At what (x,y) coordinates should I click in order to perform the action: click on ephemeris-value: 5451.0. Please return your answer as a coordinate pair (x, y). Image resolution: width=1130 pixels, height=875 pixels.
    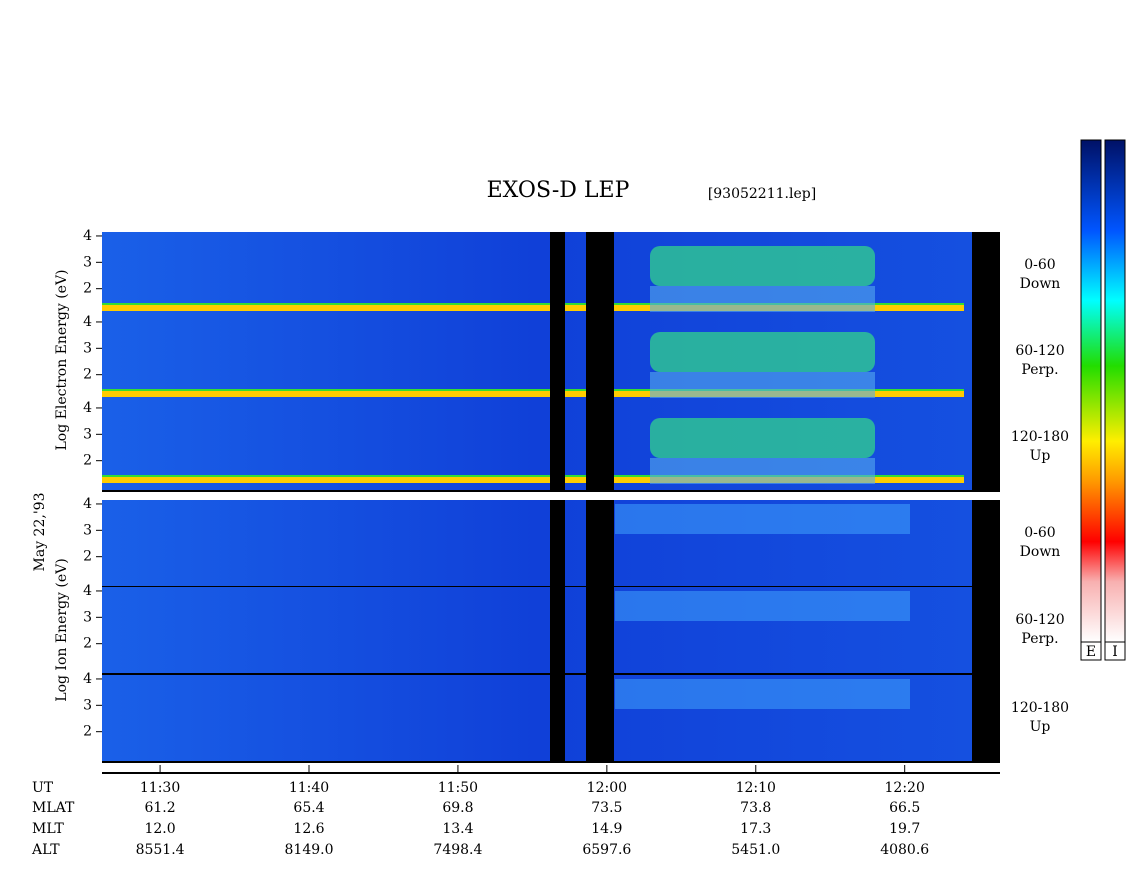
    Looking at the image, I should click on (755, 850).